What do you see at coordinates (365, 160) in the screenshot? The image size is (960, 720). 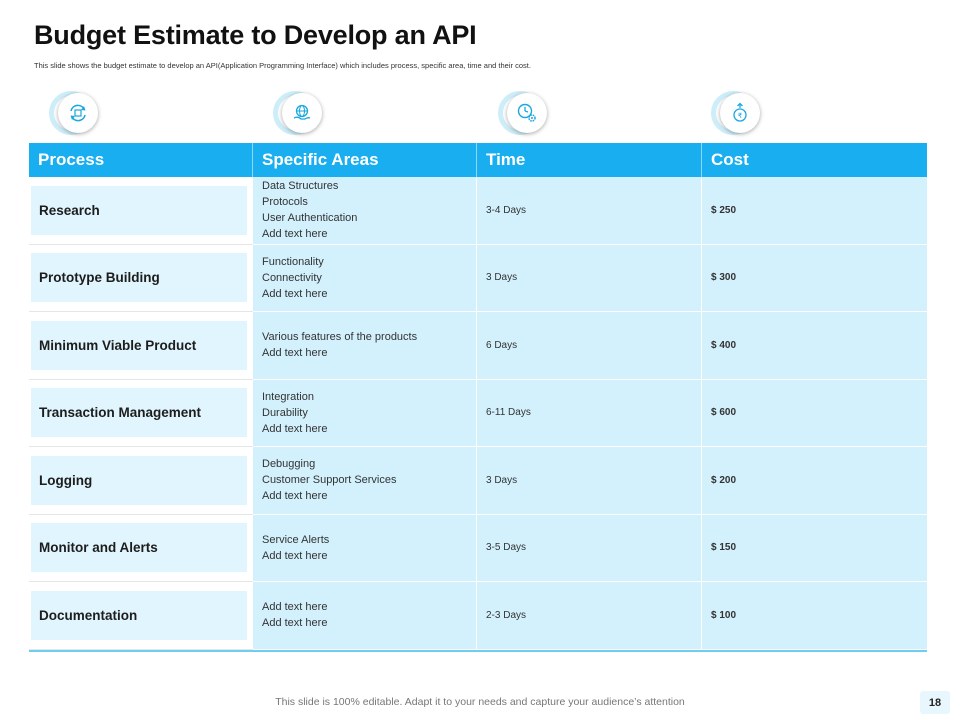 I see `header-specific-areas: Specific Areas` at bounding box center [365, 160].